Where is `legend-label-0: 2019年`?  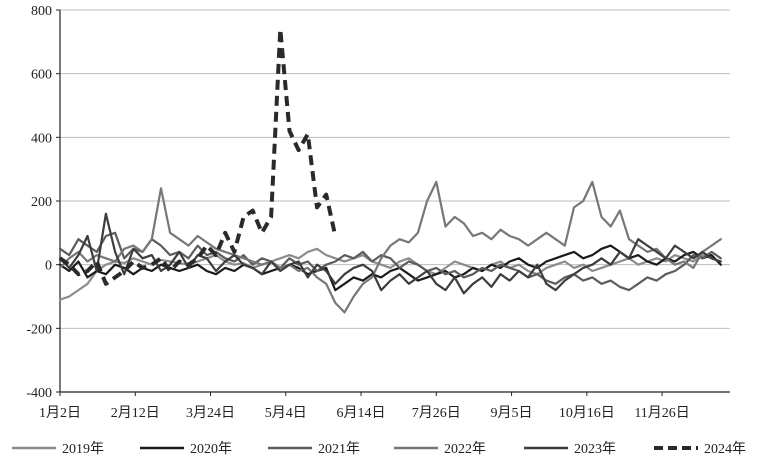 legend-label-0: 2019年 is located at coordinates (83, 449).